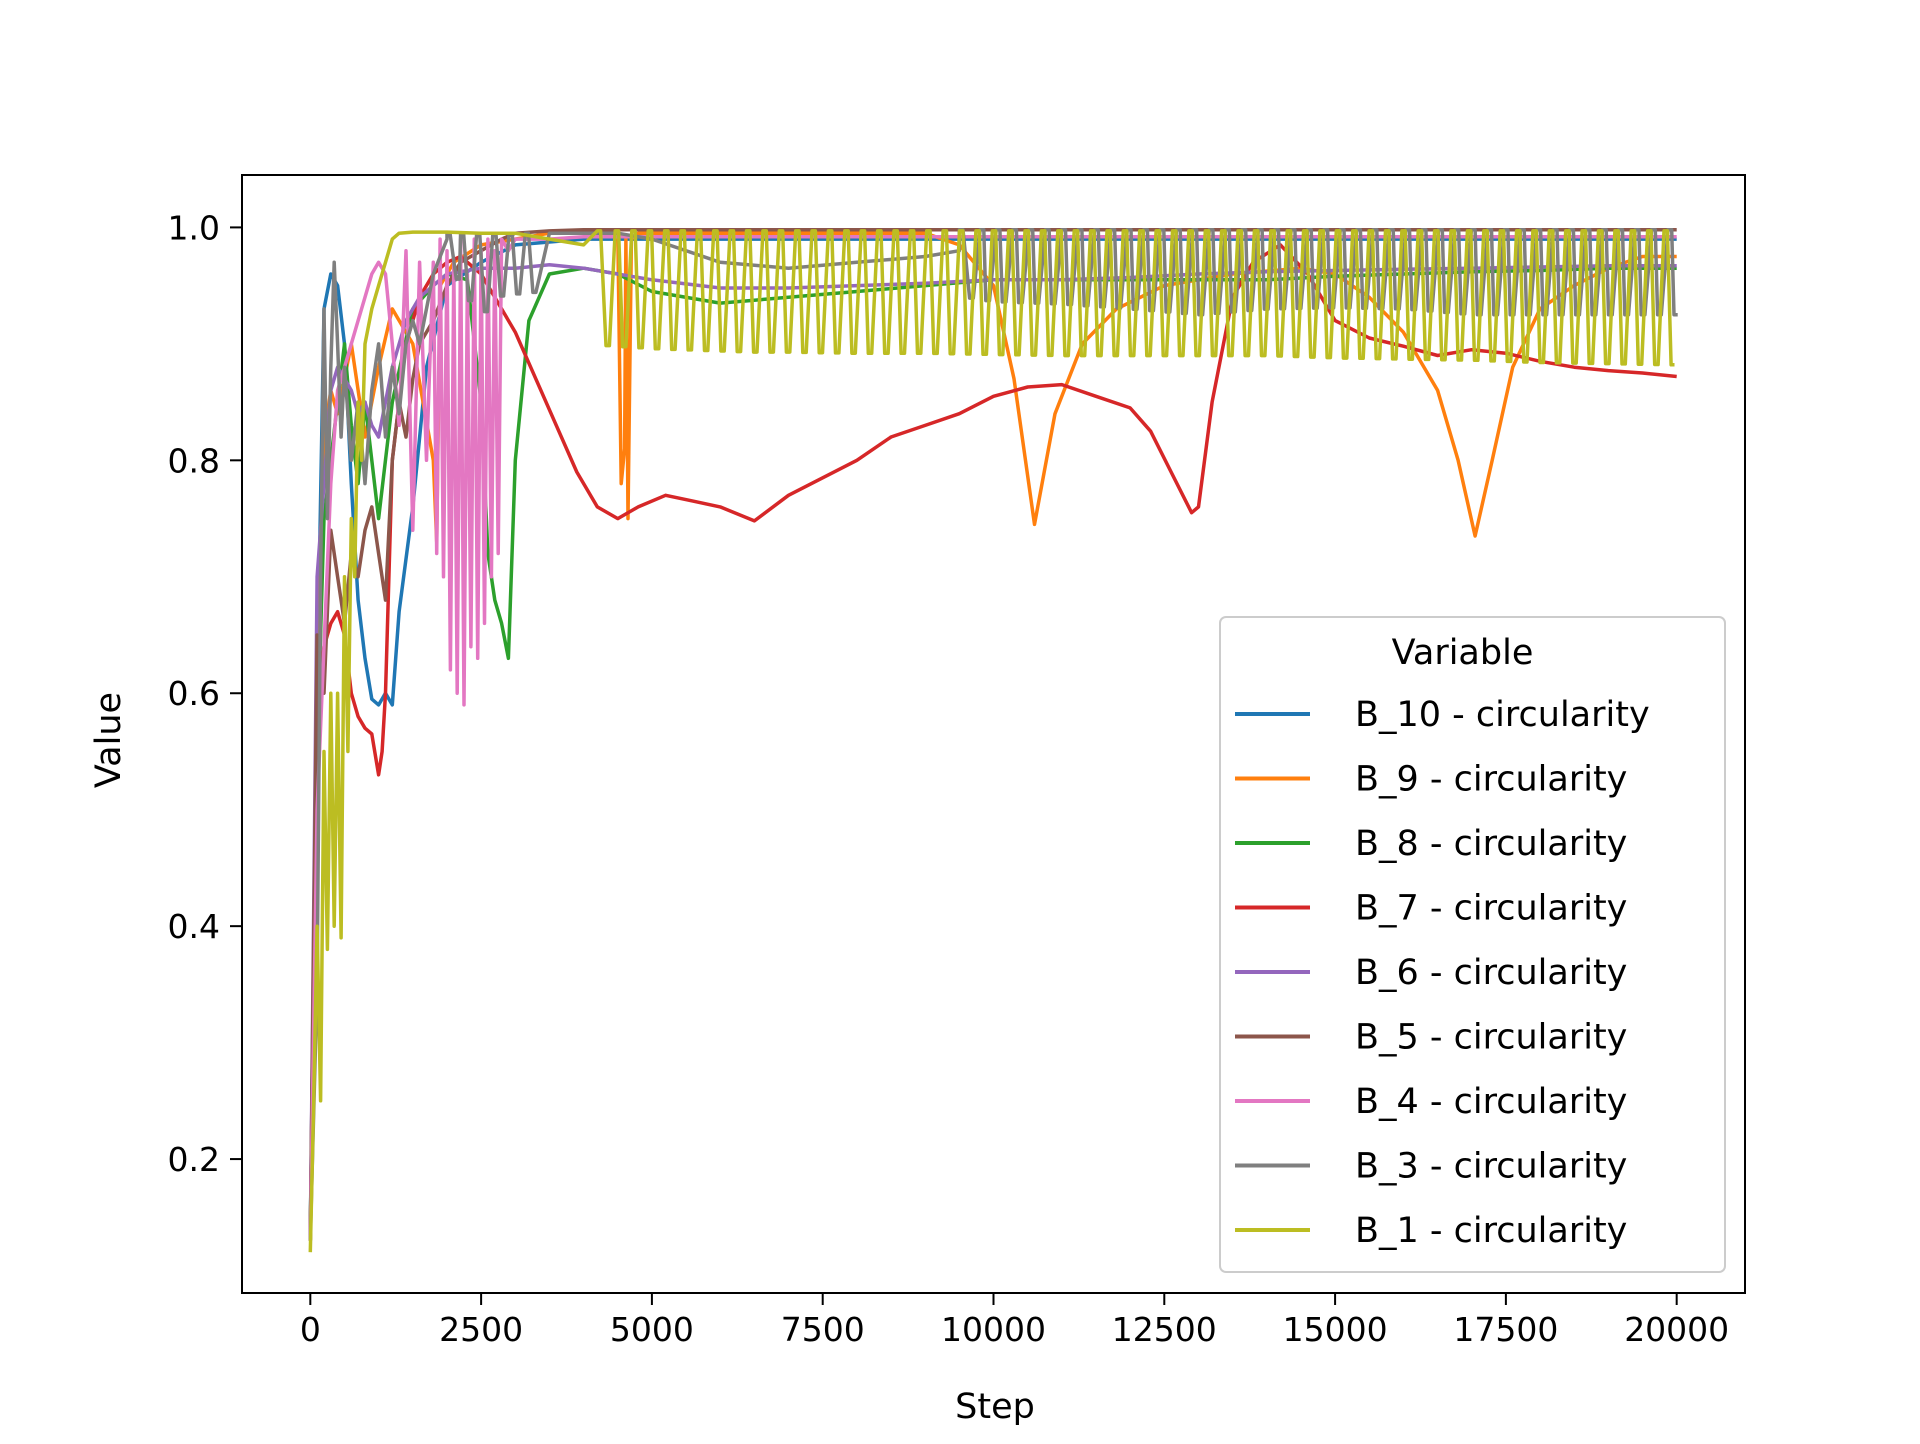 This screenshot has width=1920, height=1444. What do you see at coordinates (310, 1329) in the screenshot?
I see `x-tick-label: 0` at bounding box center [310, 1329].